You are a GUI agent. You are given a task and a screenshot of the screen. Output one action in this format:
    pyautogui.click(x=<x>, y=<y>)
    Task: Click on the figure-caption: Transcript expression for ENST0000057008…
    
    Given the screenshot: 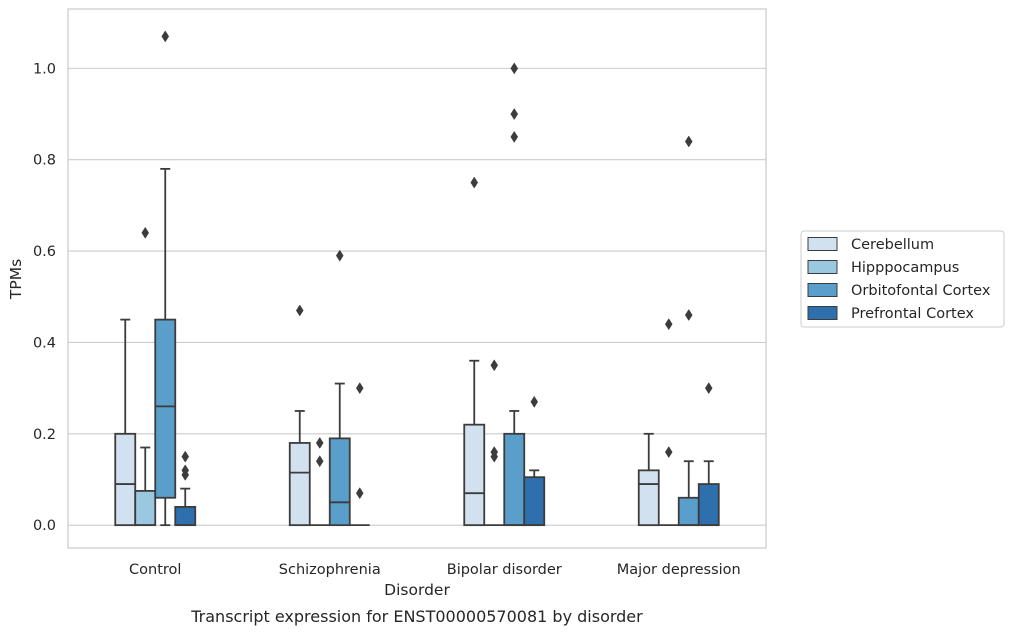 What is the action you would take?
    pyautogui.click(x=416, y=616)
    